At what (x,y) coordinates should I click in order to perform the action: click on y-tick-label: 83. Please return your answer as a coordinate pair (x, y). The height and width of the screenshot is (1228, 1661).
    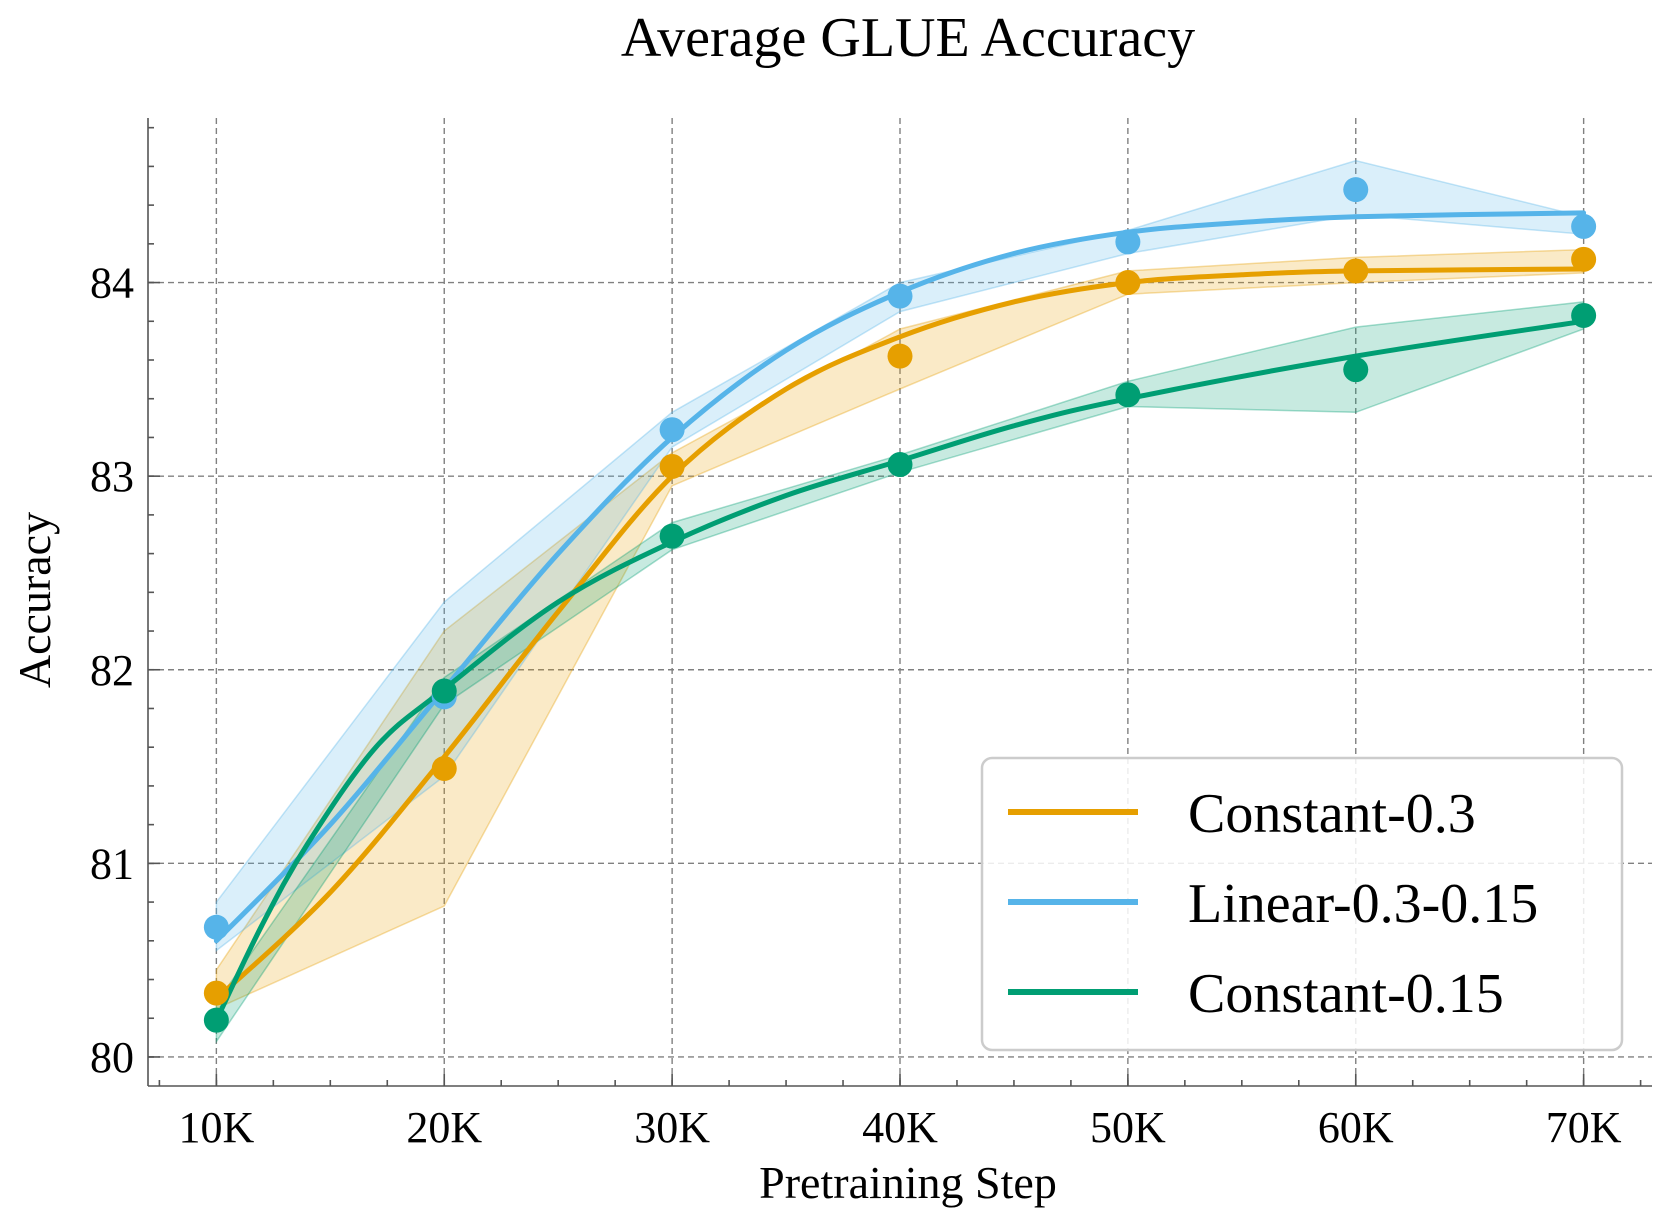
    Looking at the image, I should click on (112, 476).